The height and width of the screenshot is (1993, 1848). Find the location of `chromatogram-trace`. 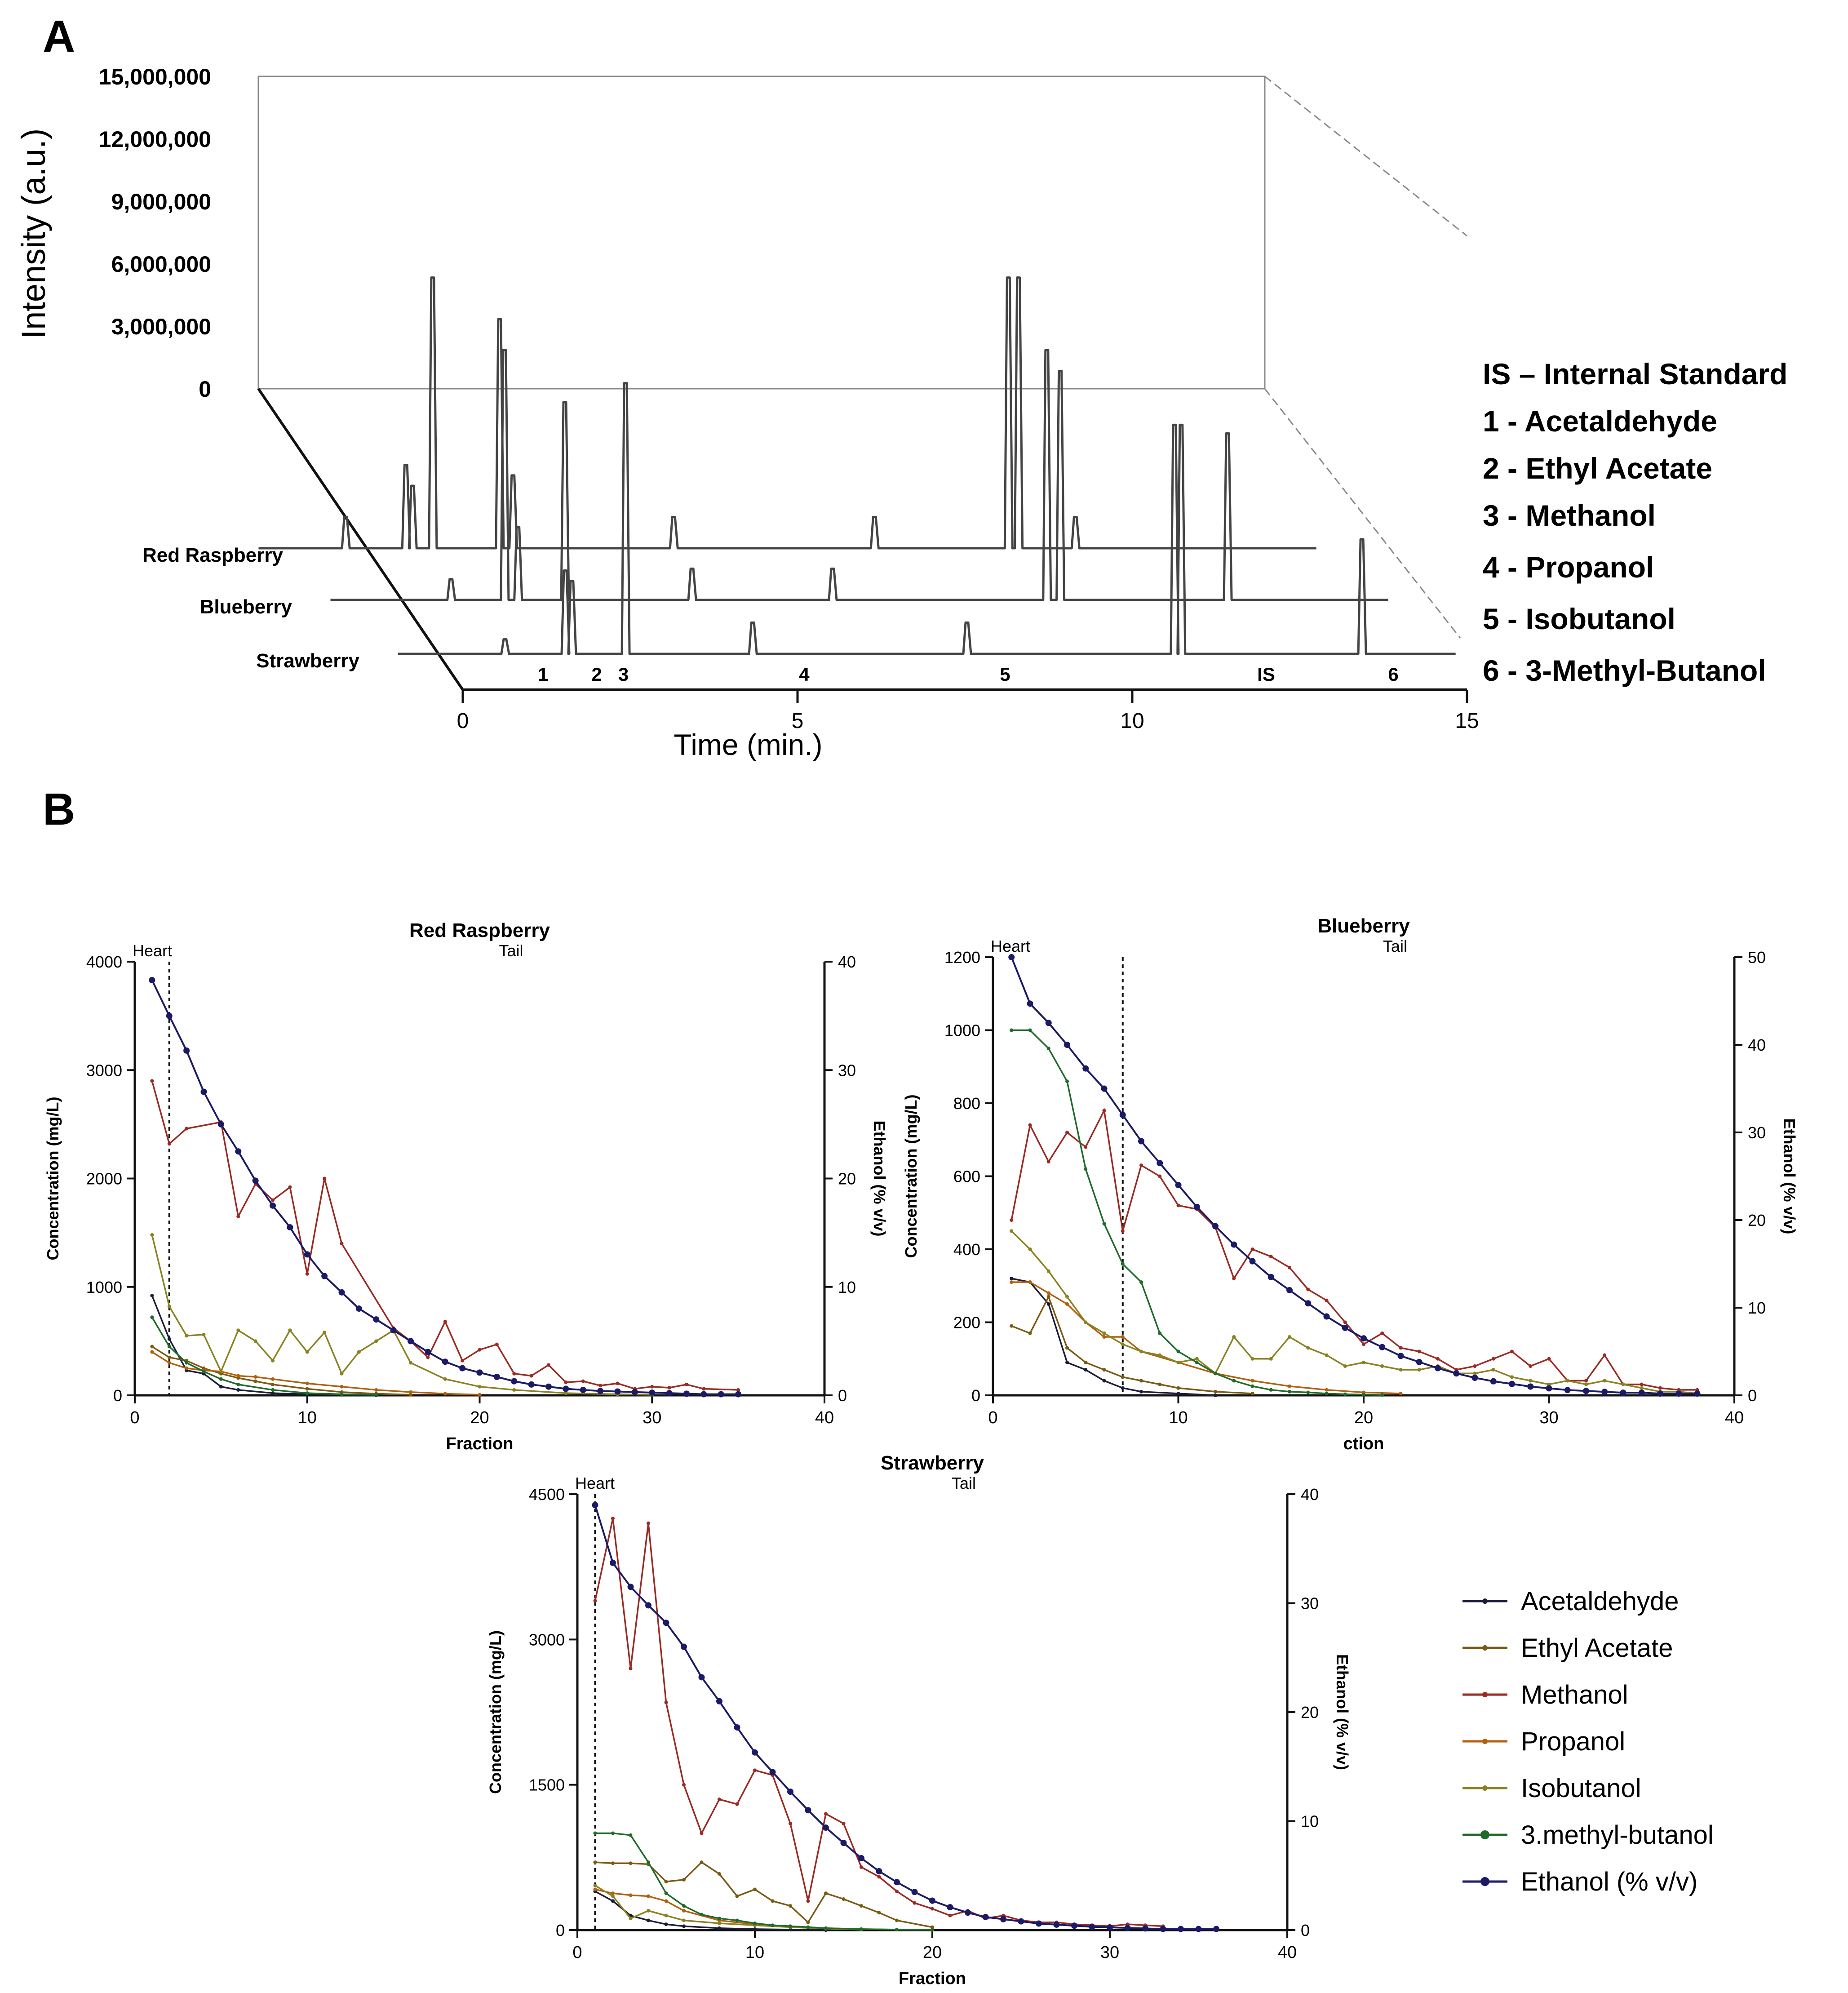

chromatogram-trace is located at coordinates (859, 475).